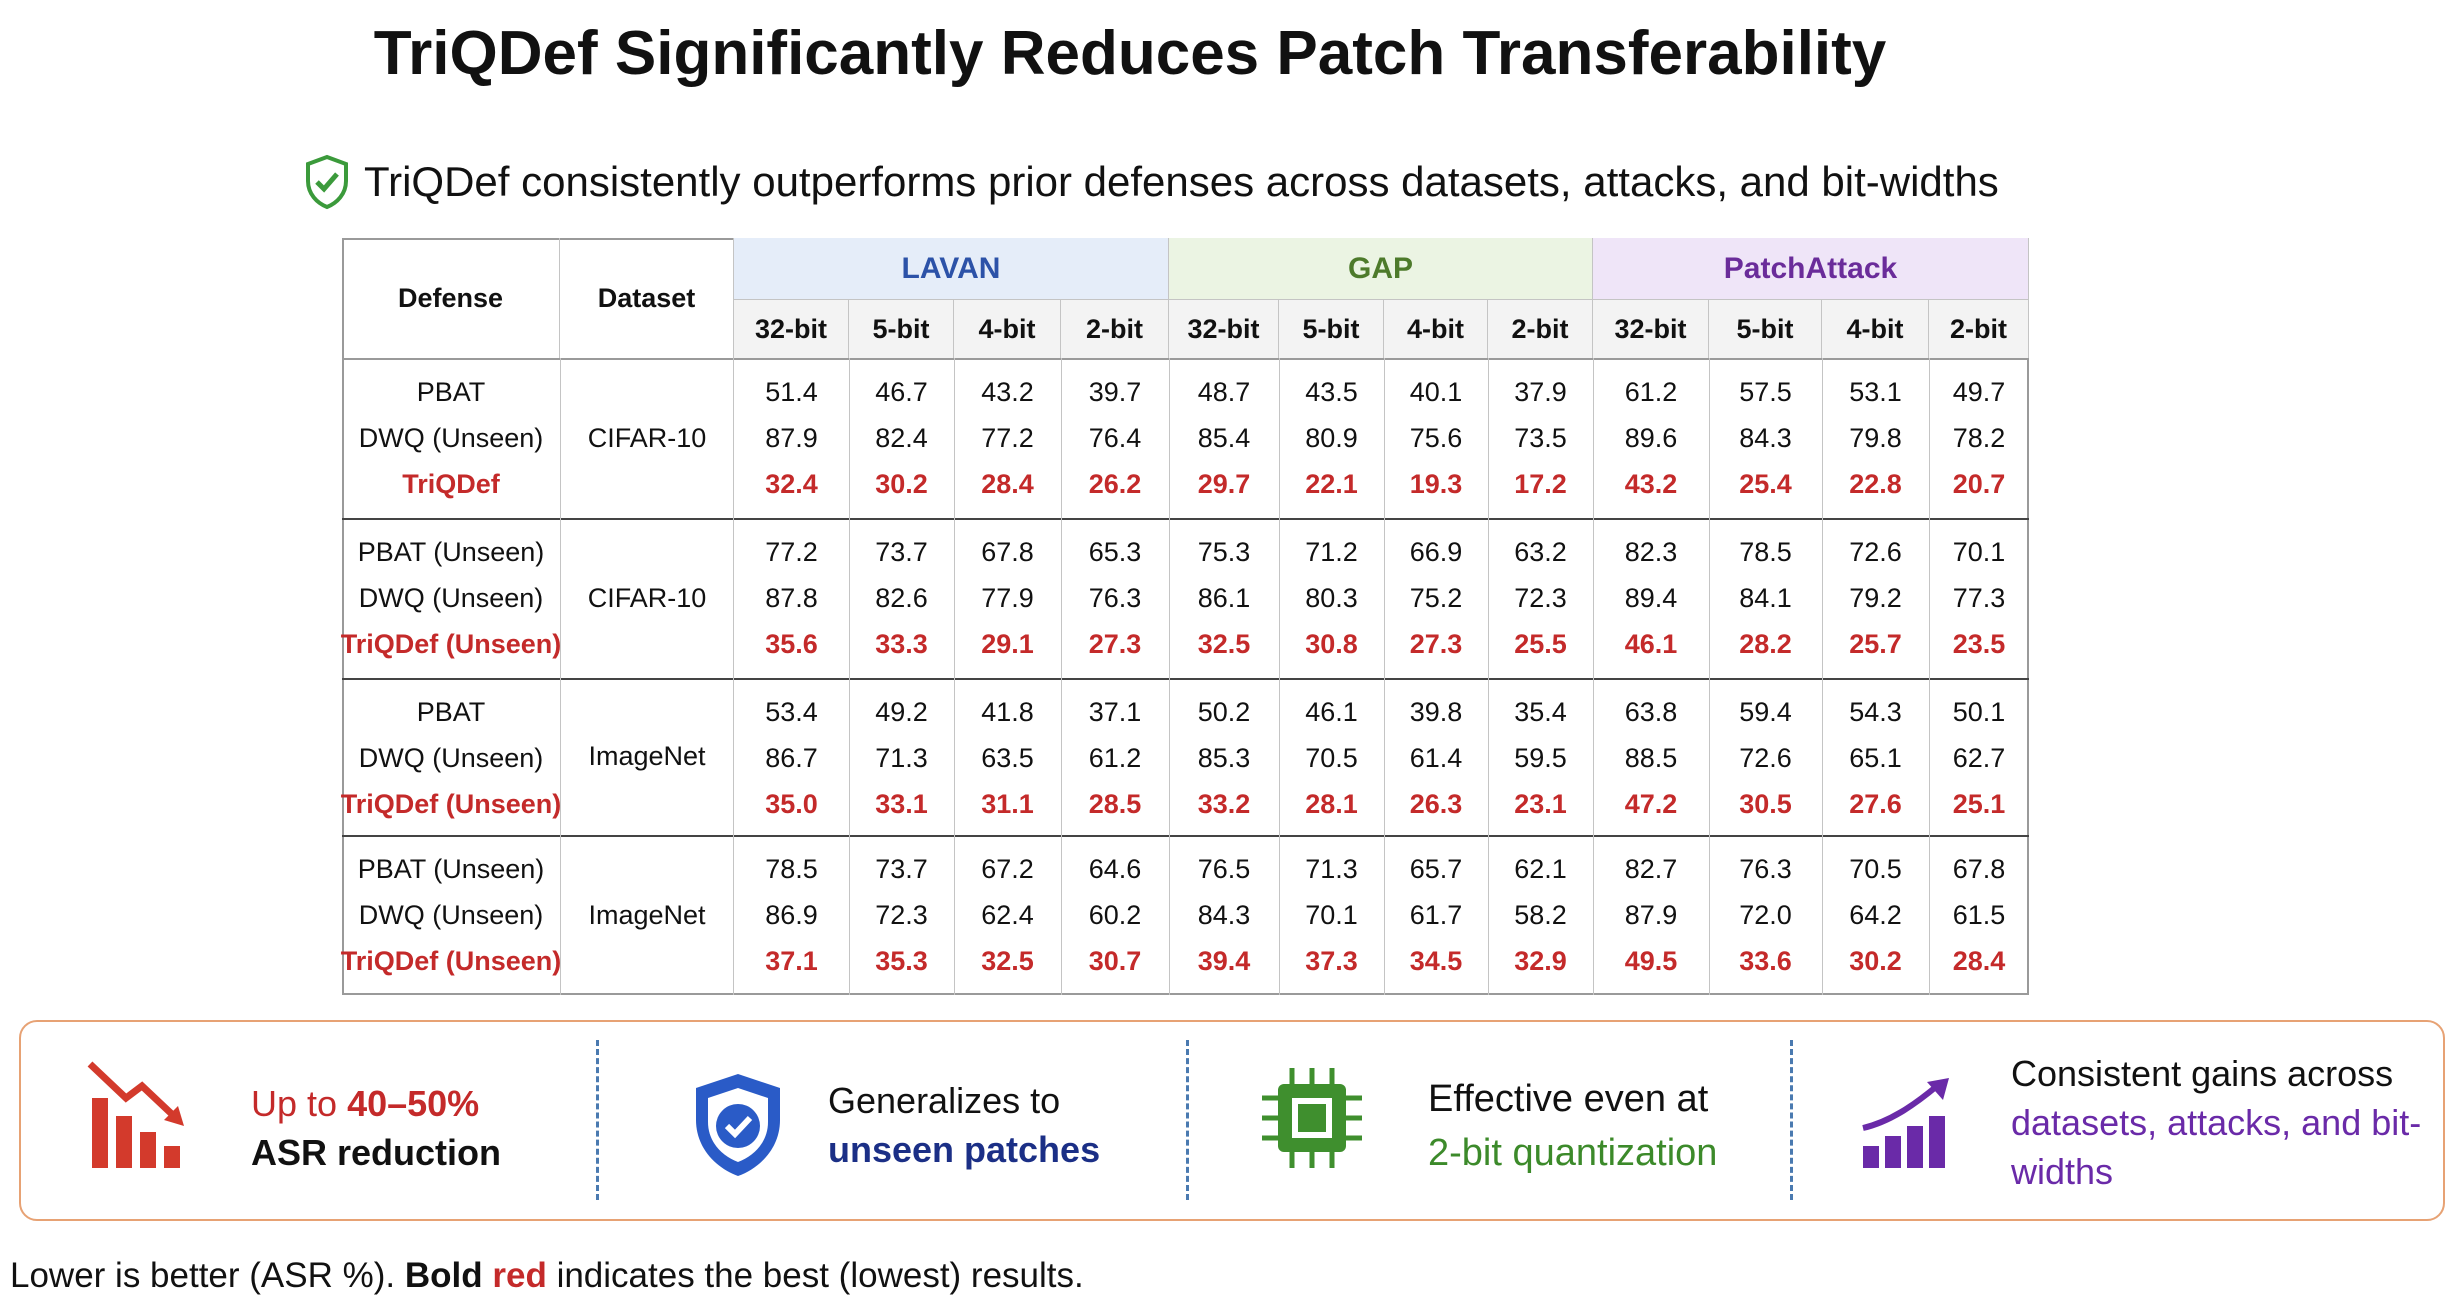 This screenshot has width=2460, height=1316. What do you see at coordinates (1224, 914) in the screenshot?
I see `value-cell: 84.3` at bounding box center [1224, 914].